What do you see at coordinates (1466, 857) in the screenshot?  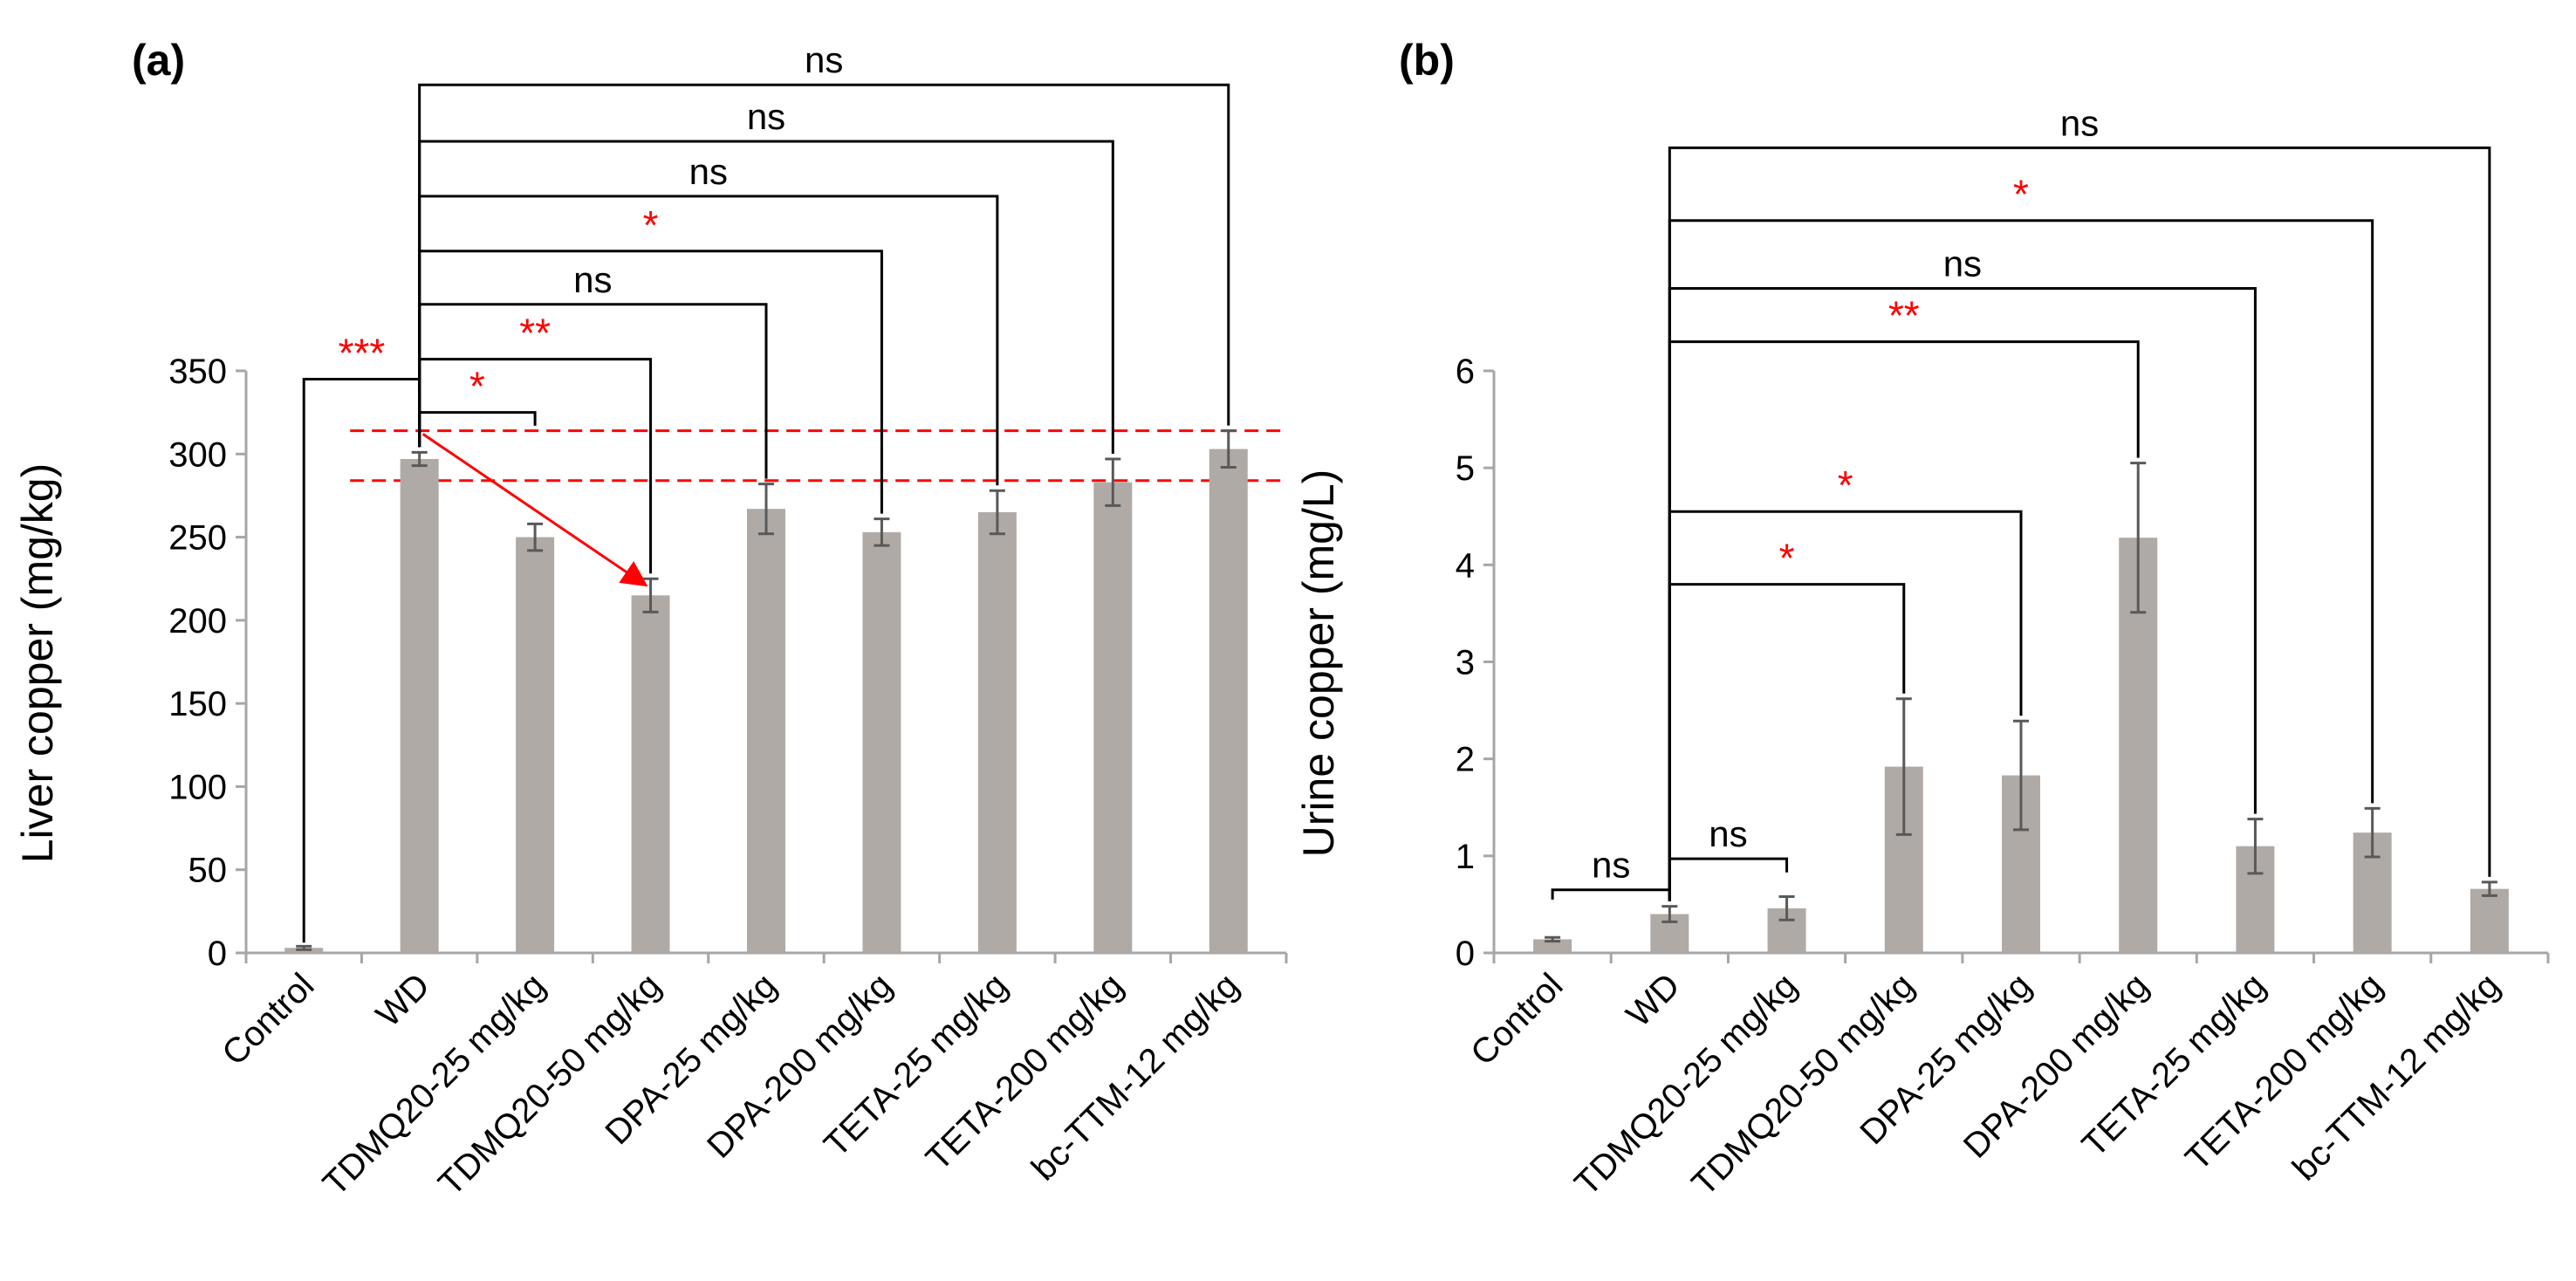 I see `y-tick-label: 1` at bounding box center [1466, 857].